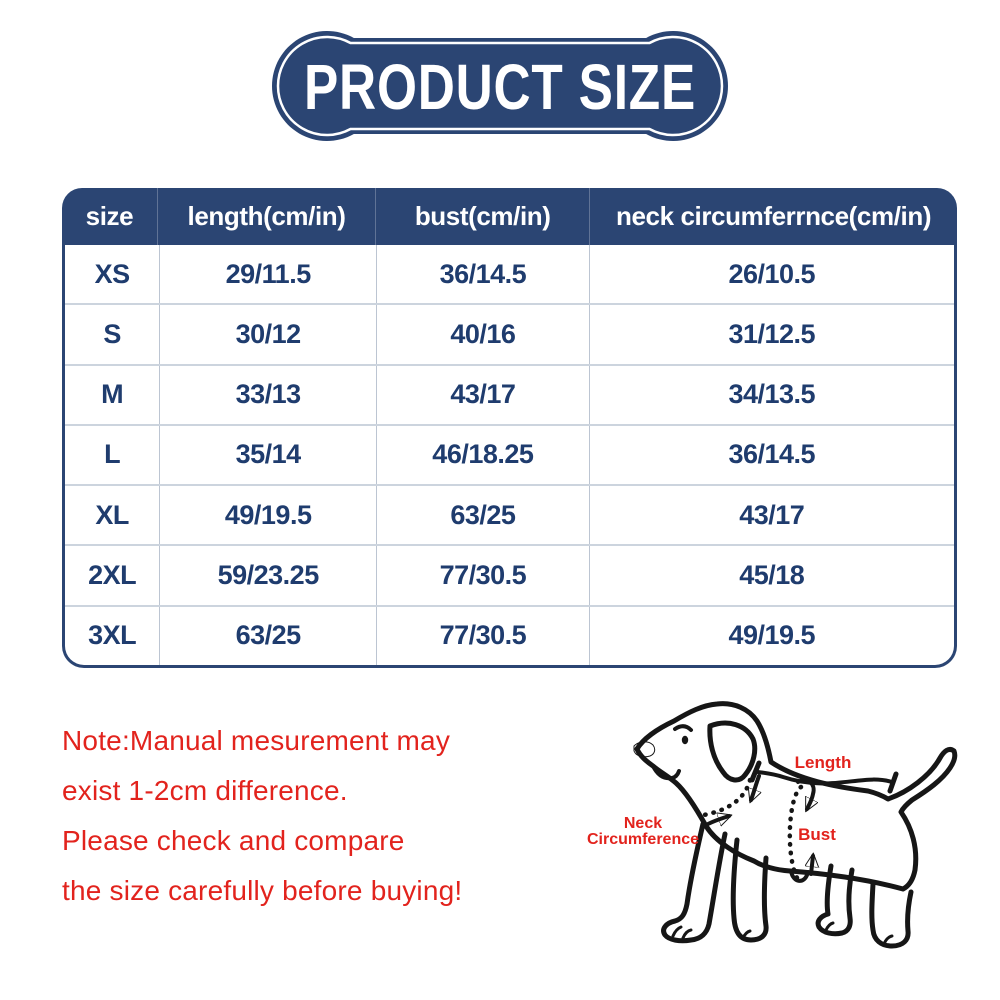 The height and width of the screenshot is (1000, 1000). I want to click on length-line, so click(825, 778).